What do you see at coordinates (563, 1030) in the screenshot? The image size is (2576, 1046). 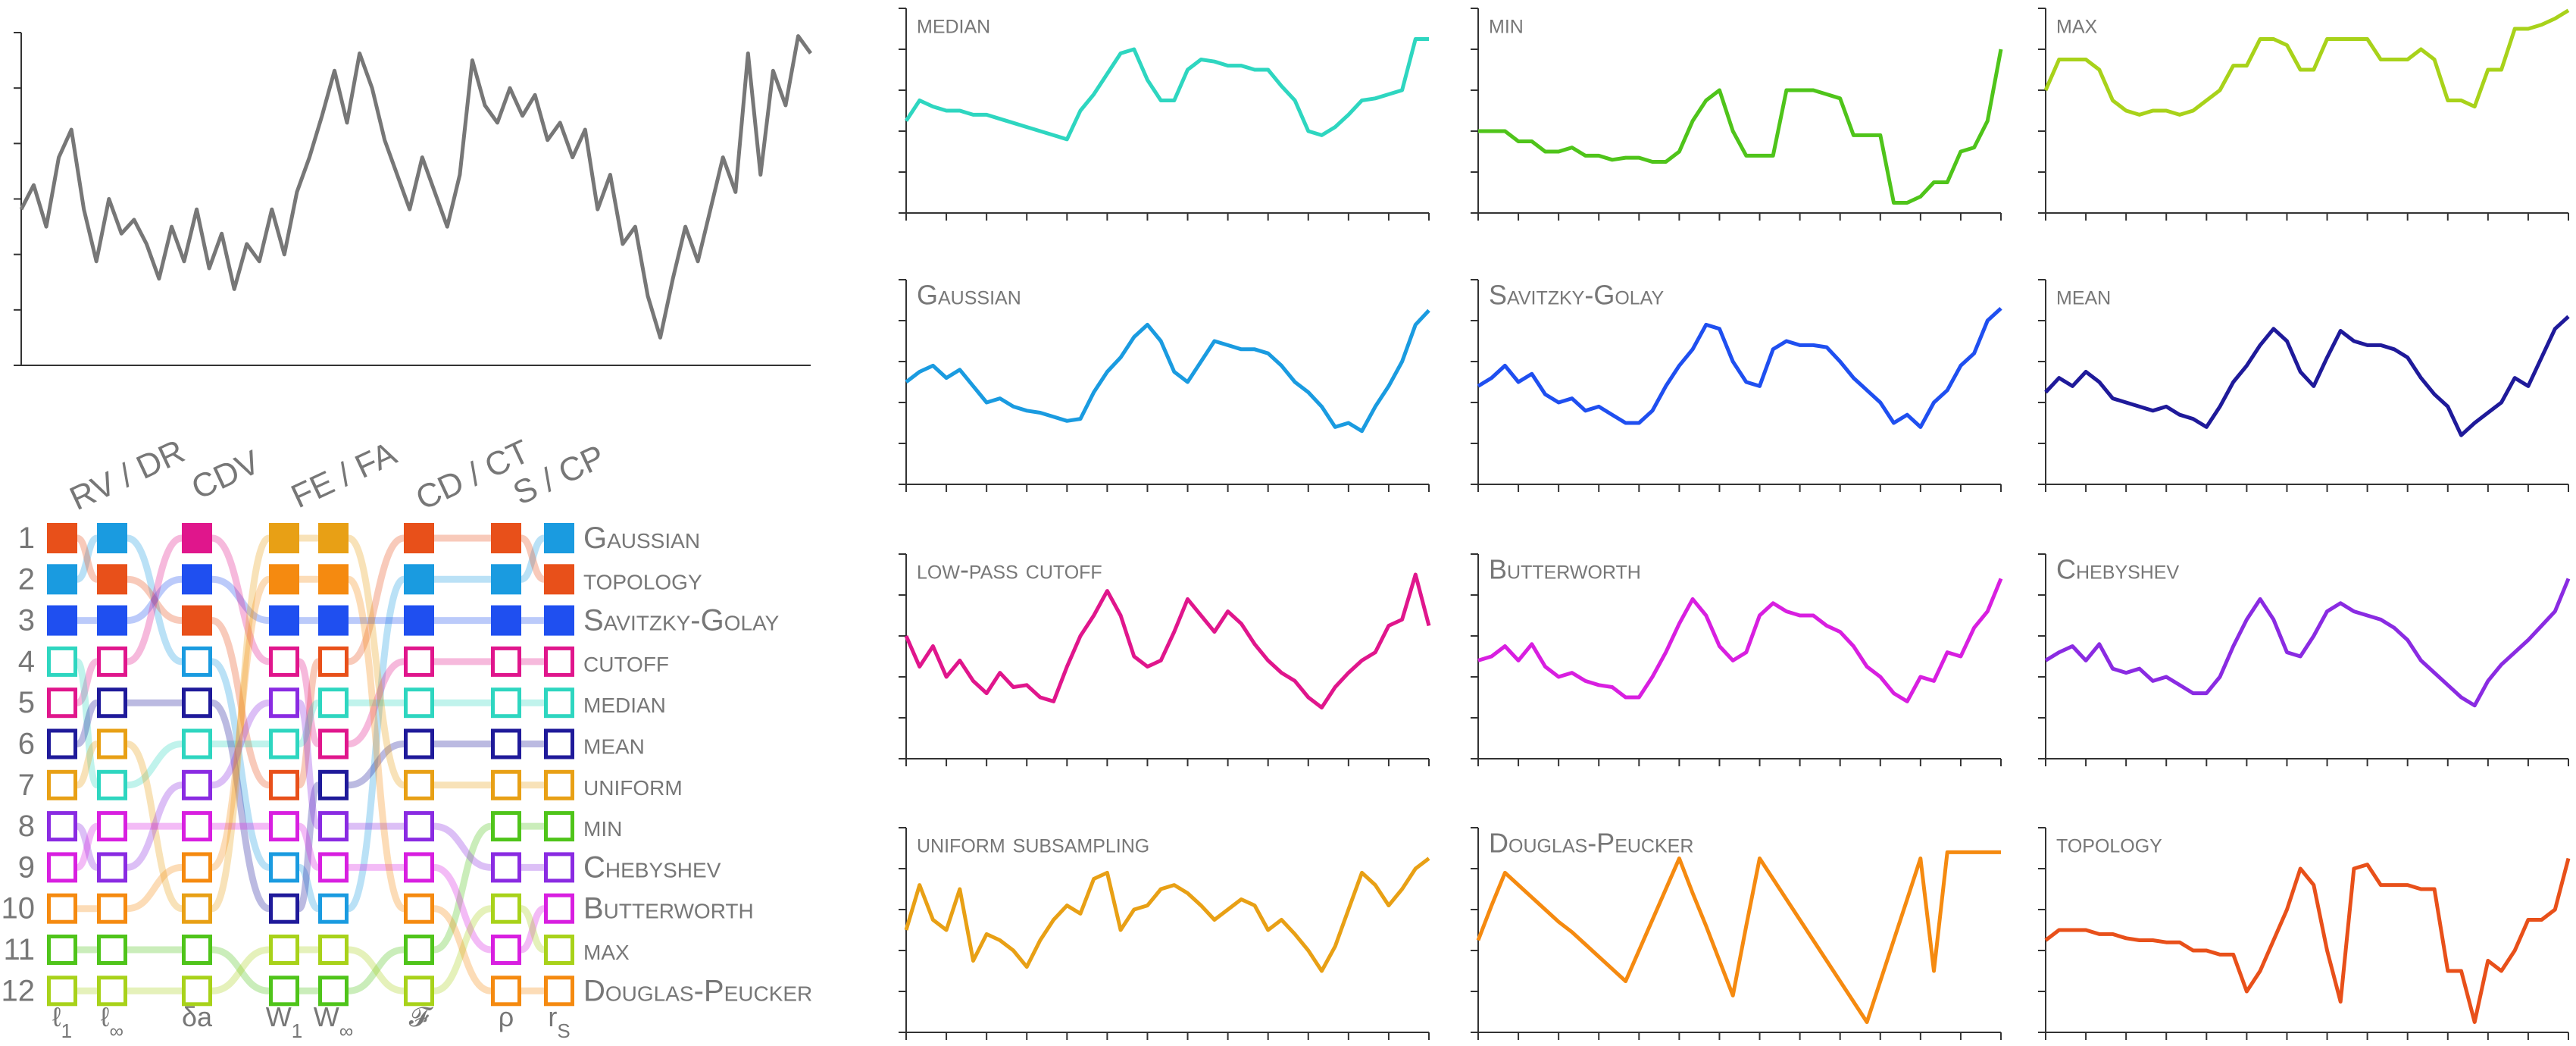 I see `metric-subscript: S` at bounding box center [563, 1030].